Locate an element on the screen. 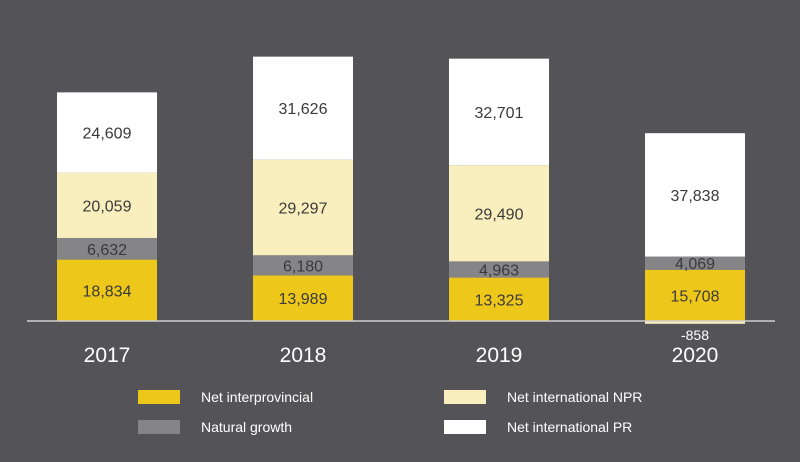 The height and width of the screenshot is (462, 800). data-label-2017-net-international-pr: 24,609 is located at coordinates (107, 133).